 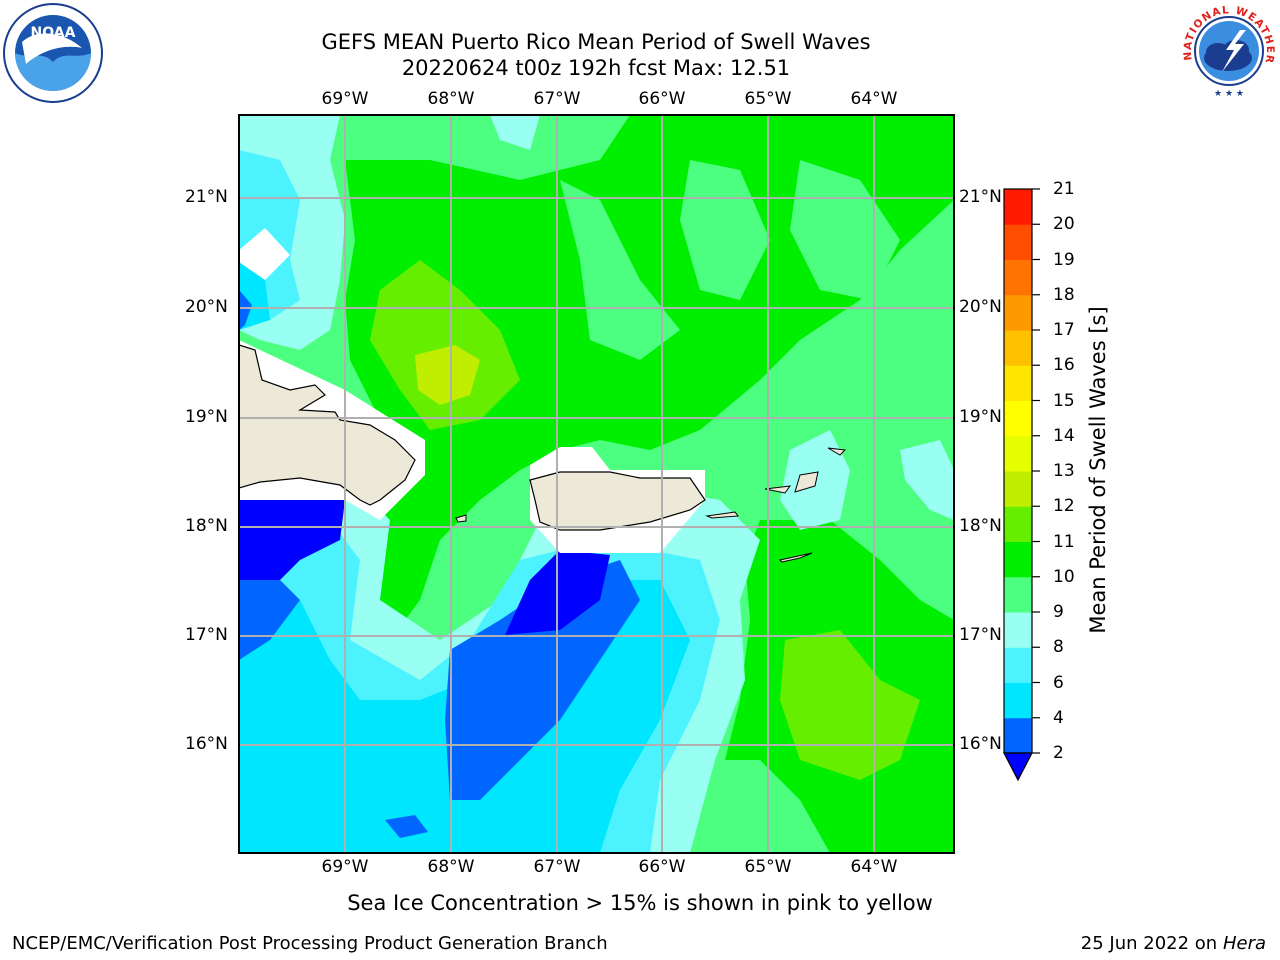 What do you see at coordinates (1064, 259) in the screenshot?
I see `colorbar-tick-label: 19` at bounding box center [1064, 259].